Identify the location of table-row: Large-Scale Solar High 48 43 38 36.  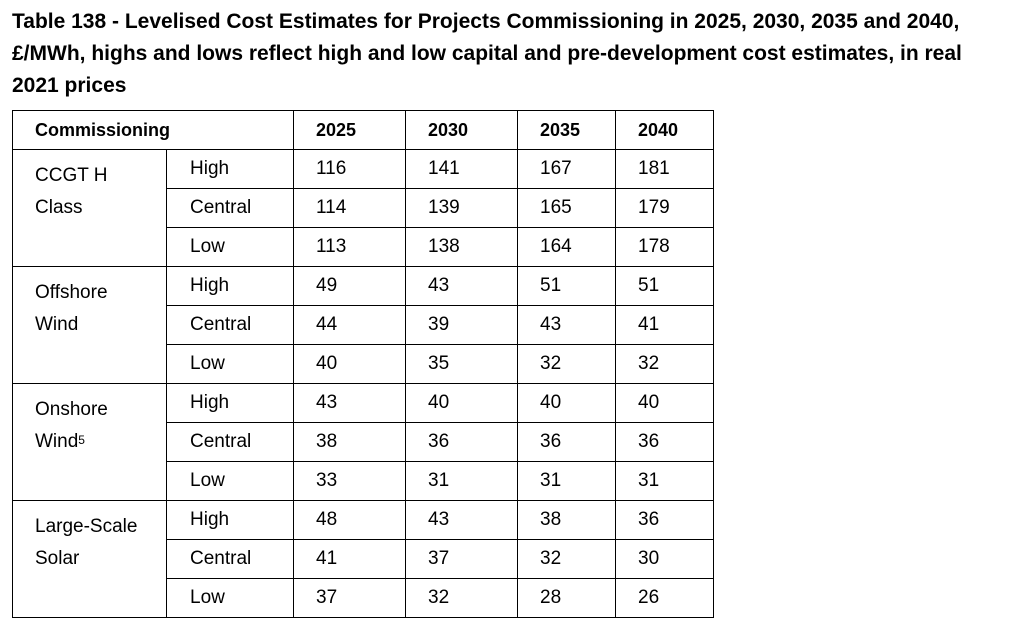
(363, 559).